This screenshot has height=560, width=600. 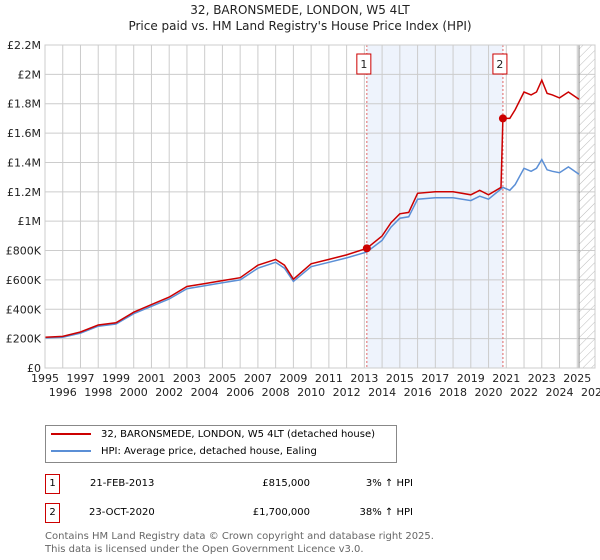 What do you see at coordinates (134, 392) in the screenshot?
I see `x-tick-label: 2000` at bounding box center [134, 392].